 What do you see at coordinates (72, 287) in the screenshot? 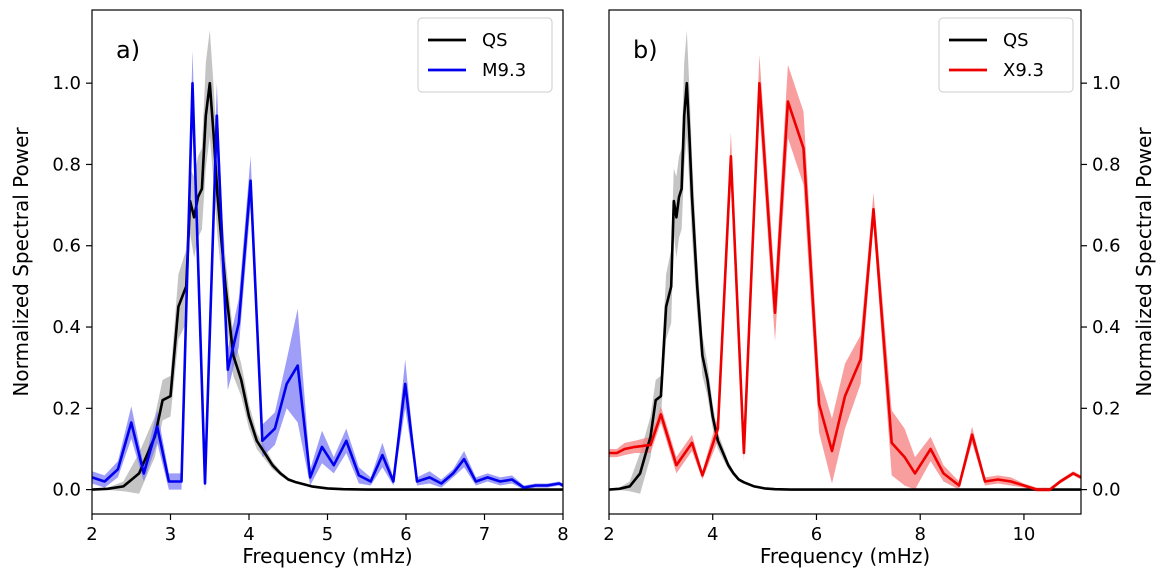
I see `panel-a-y-ticks: 0.0 0.2 0.4 0.6 0.8 1.0` at bounding box center [72, 287].